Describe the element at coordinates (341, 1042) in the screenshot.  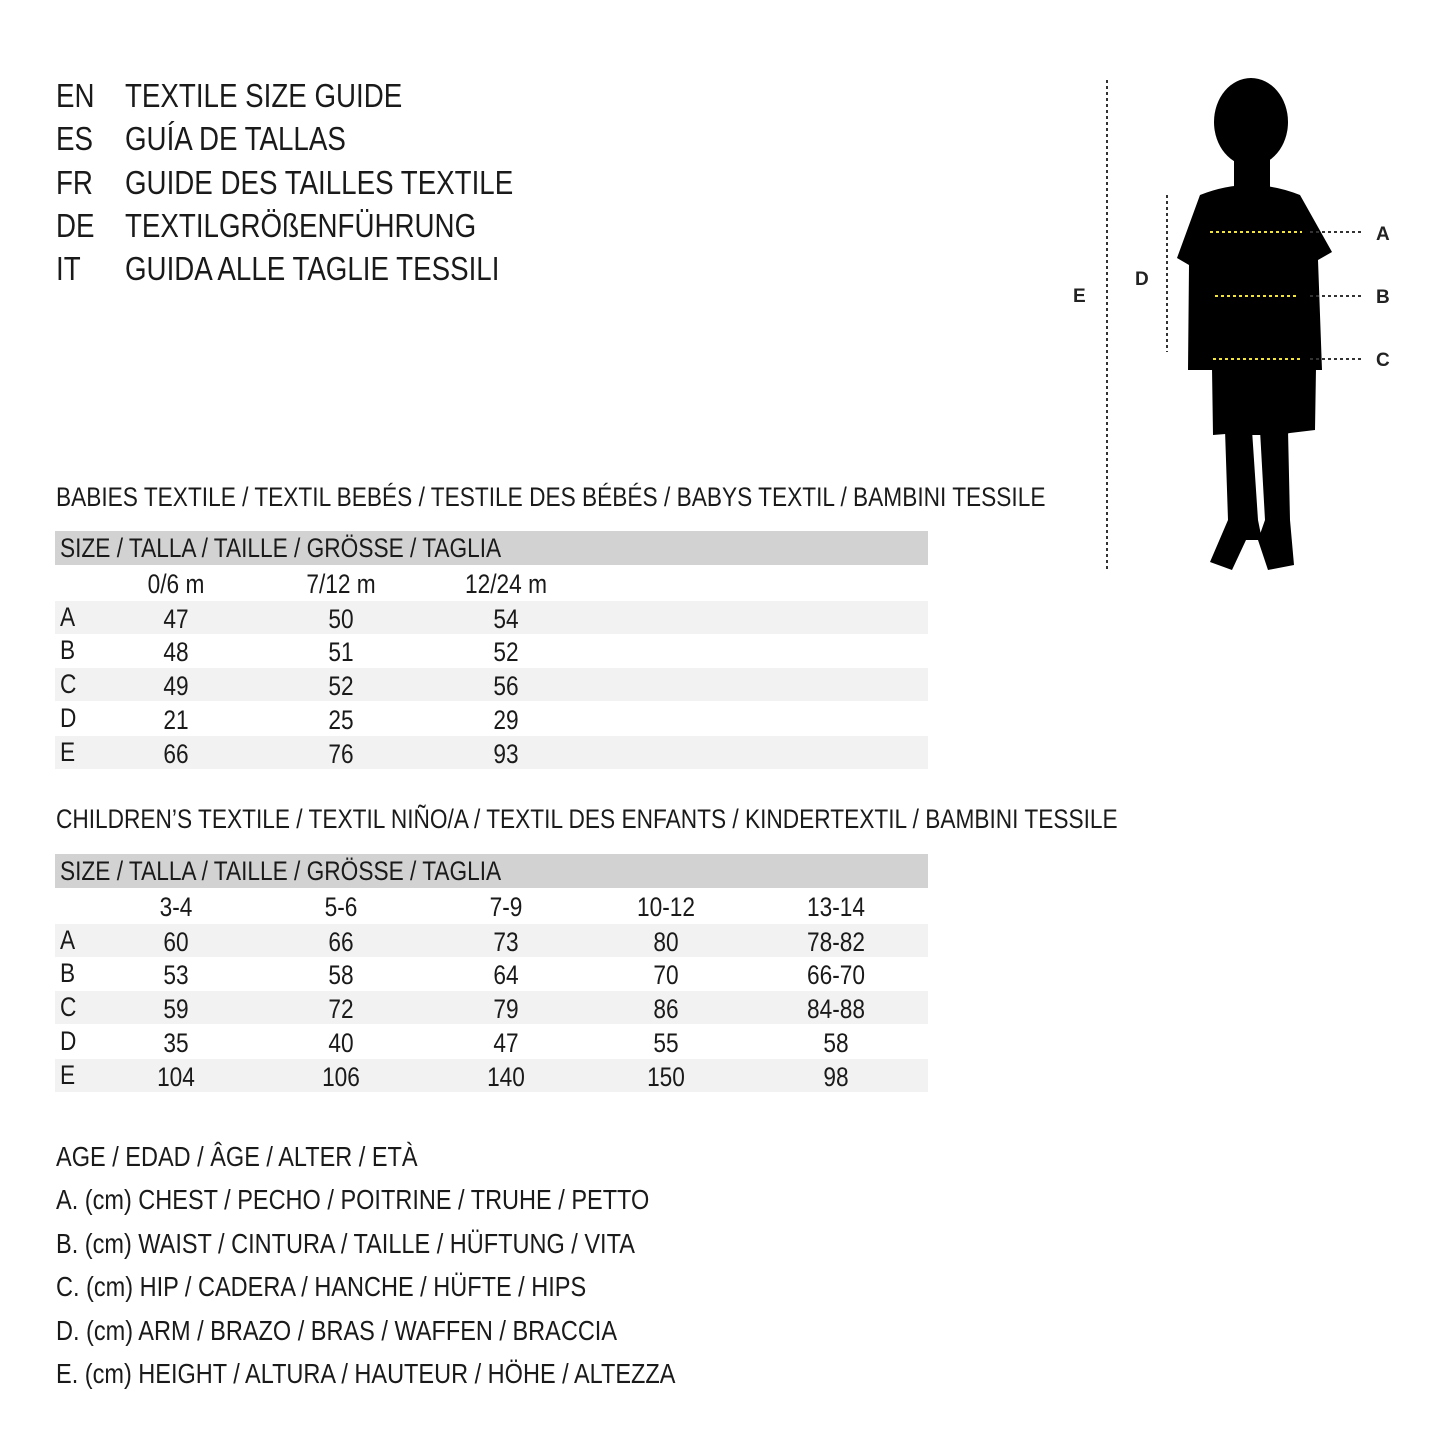
I see `table-cell: 40` at that location.